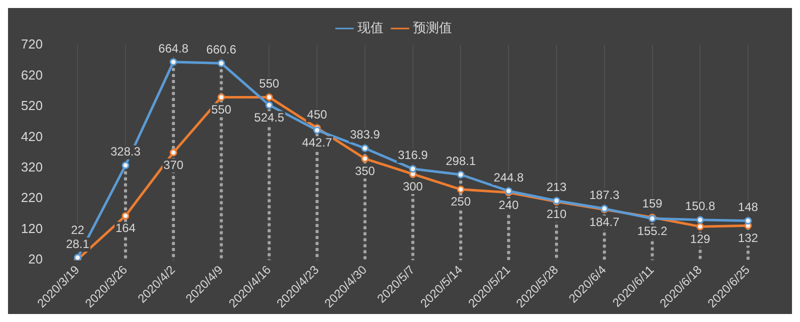  I want to click on data-label: 164, so click(126, 228).